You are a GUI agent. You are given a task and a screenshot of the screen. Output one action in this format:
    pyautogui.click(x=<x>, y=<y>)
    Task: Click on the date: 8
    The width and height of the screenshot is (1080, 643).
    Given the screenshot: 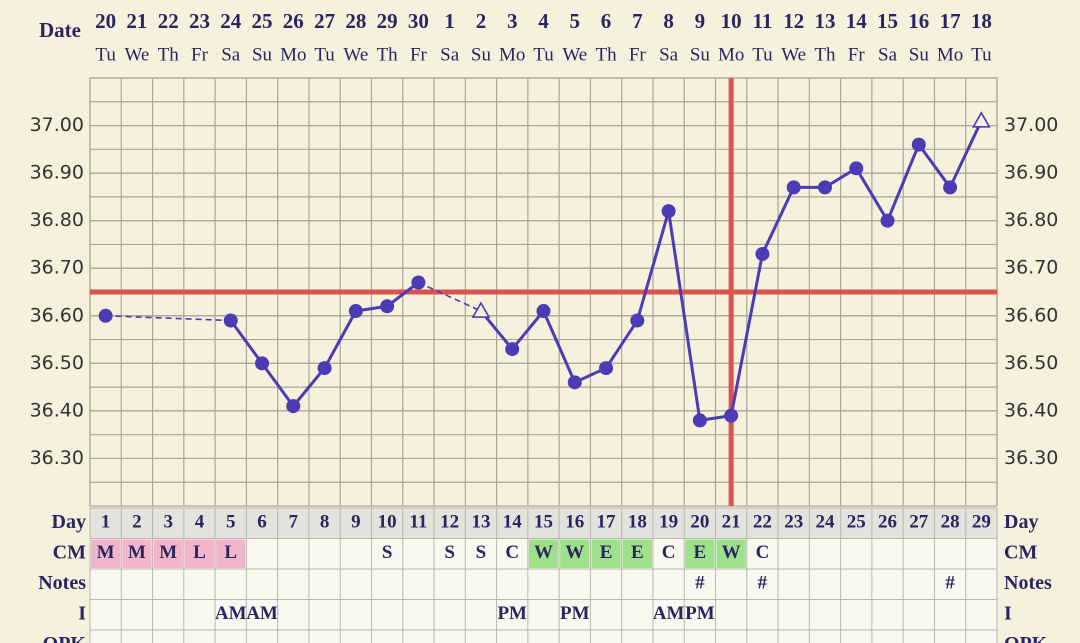 What is the action you would take?
    pyautogui.click(x=668, y=21)
    